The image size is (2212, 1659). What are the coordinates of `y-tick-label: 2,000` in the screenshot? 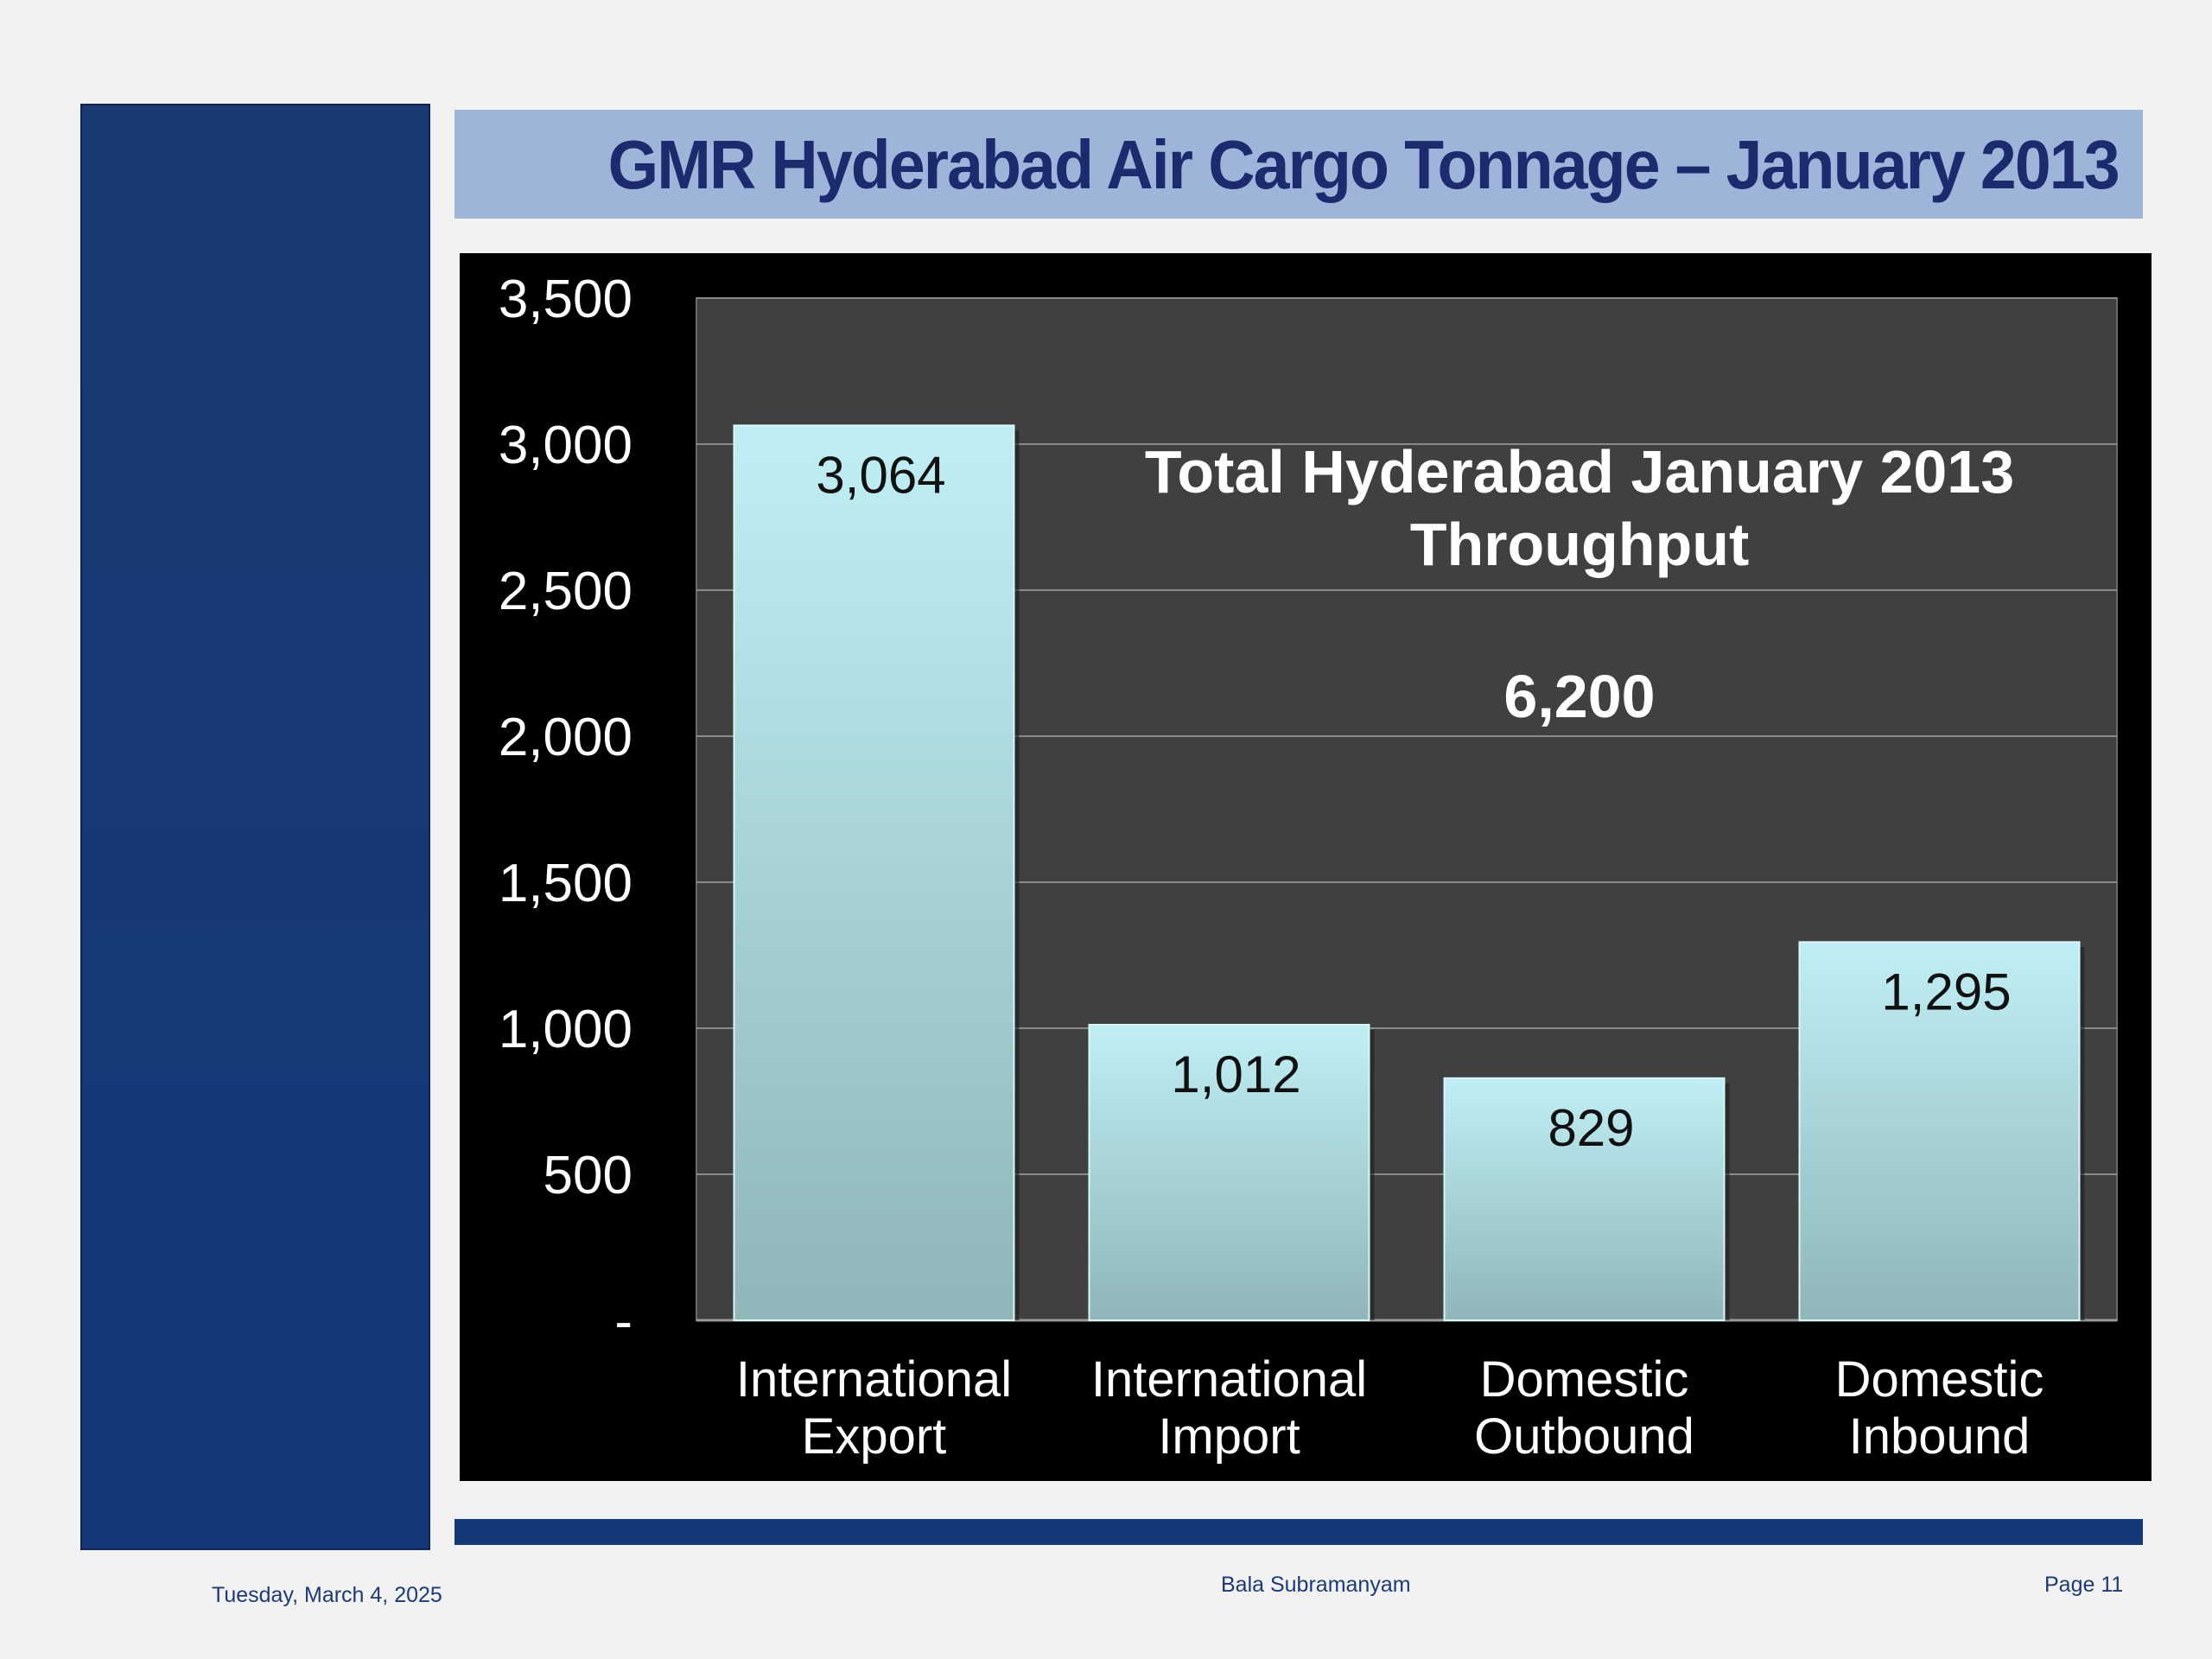 It's located at (565, 737).